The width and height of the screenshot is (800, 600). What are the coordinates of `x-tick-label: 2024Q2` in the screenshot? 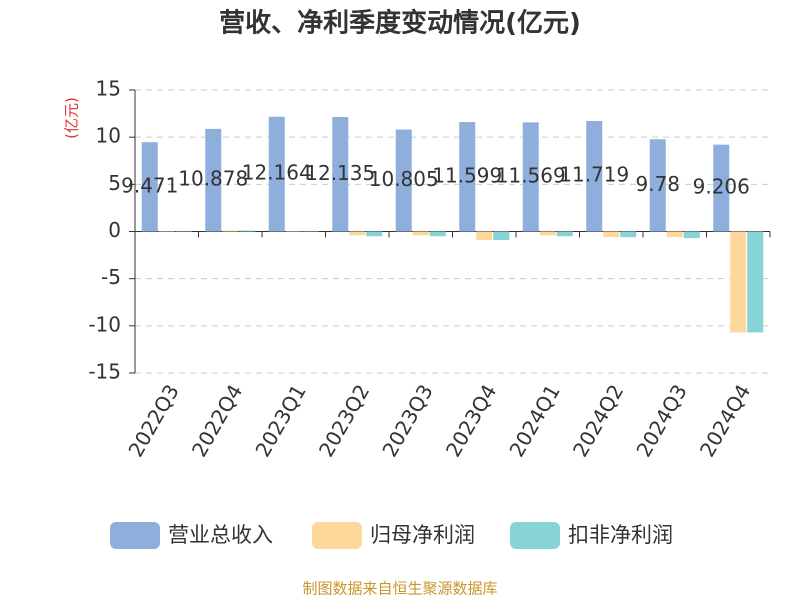 It's located at (598, 420).